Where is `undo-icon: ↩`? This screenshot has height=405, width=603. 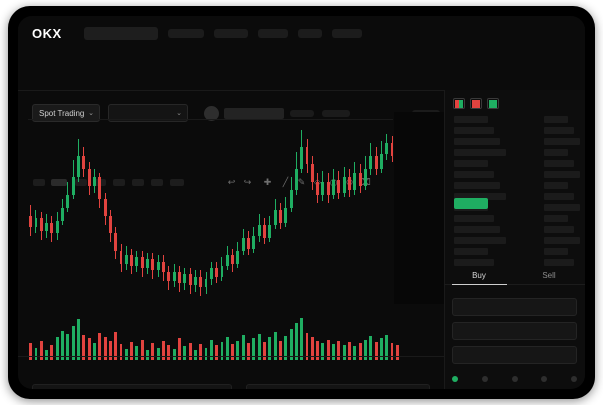
undo-icon: ↩ is located at coordinates (231, 182).